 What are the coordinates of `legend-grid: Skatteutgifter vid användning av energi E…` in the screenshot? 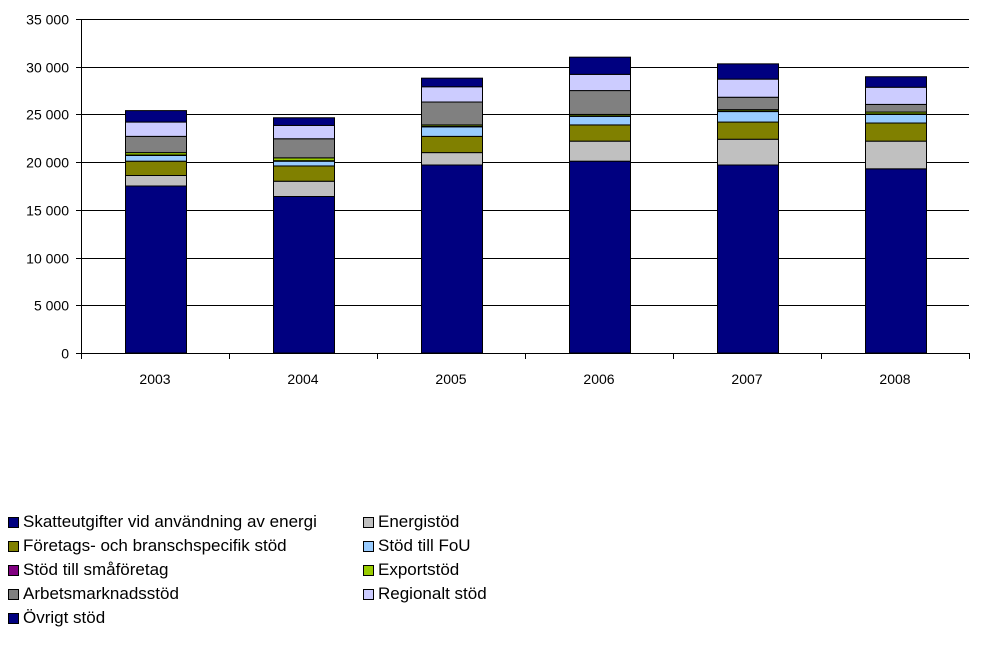 It's located at (285, 570).